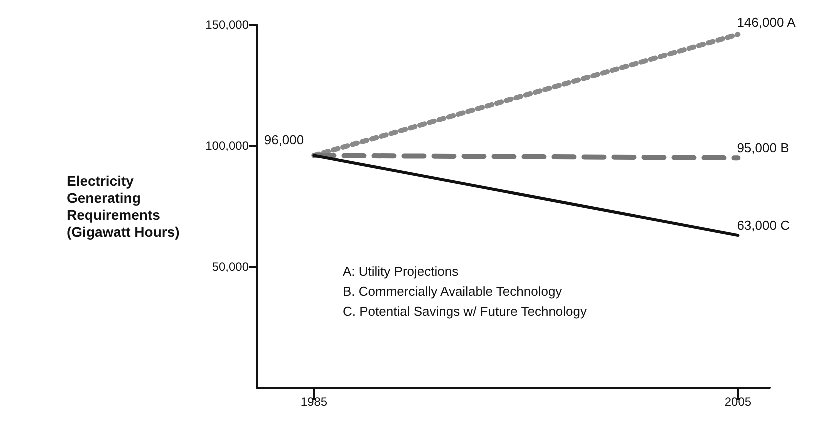  I want to click on x-tick-label: 1985, so click(314, 402).